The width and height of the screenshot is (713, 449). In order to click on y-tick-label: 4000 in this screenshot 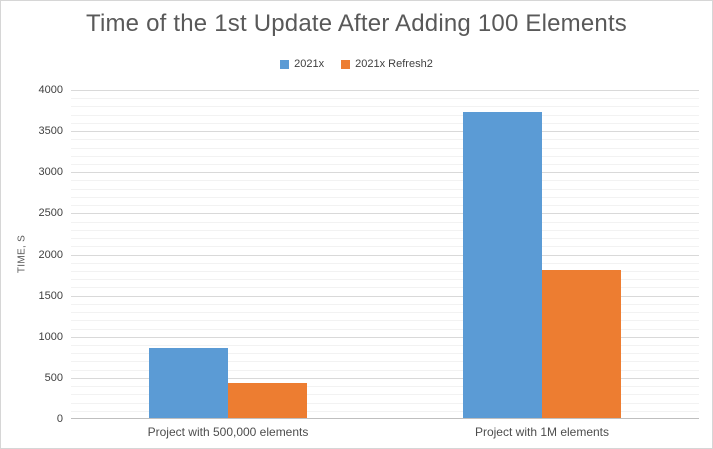, I will do `click(50, 90)`.